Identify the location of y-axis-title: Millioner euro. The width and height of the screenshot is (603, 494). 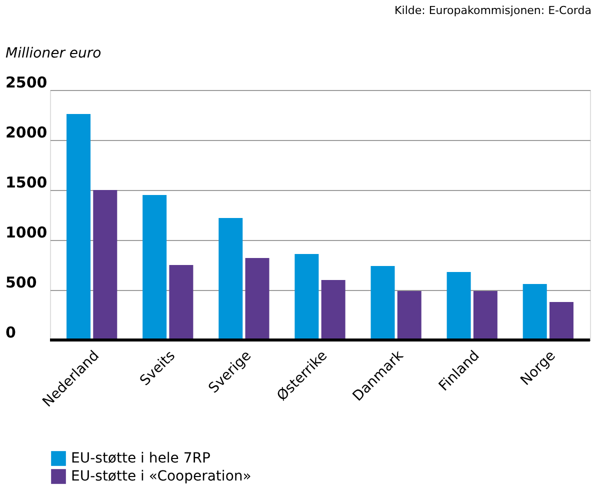
(54, 54).